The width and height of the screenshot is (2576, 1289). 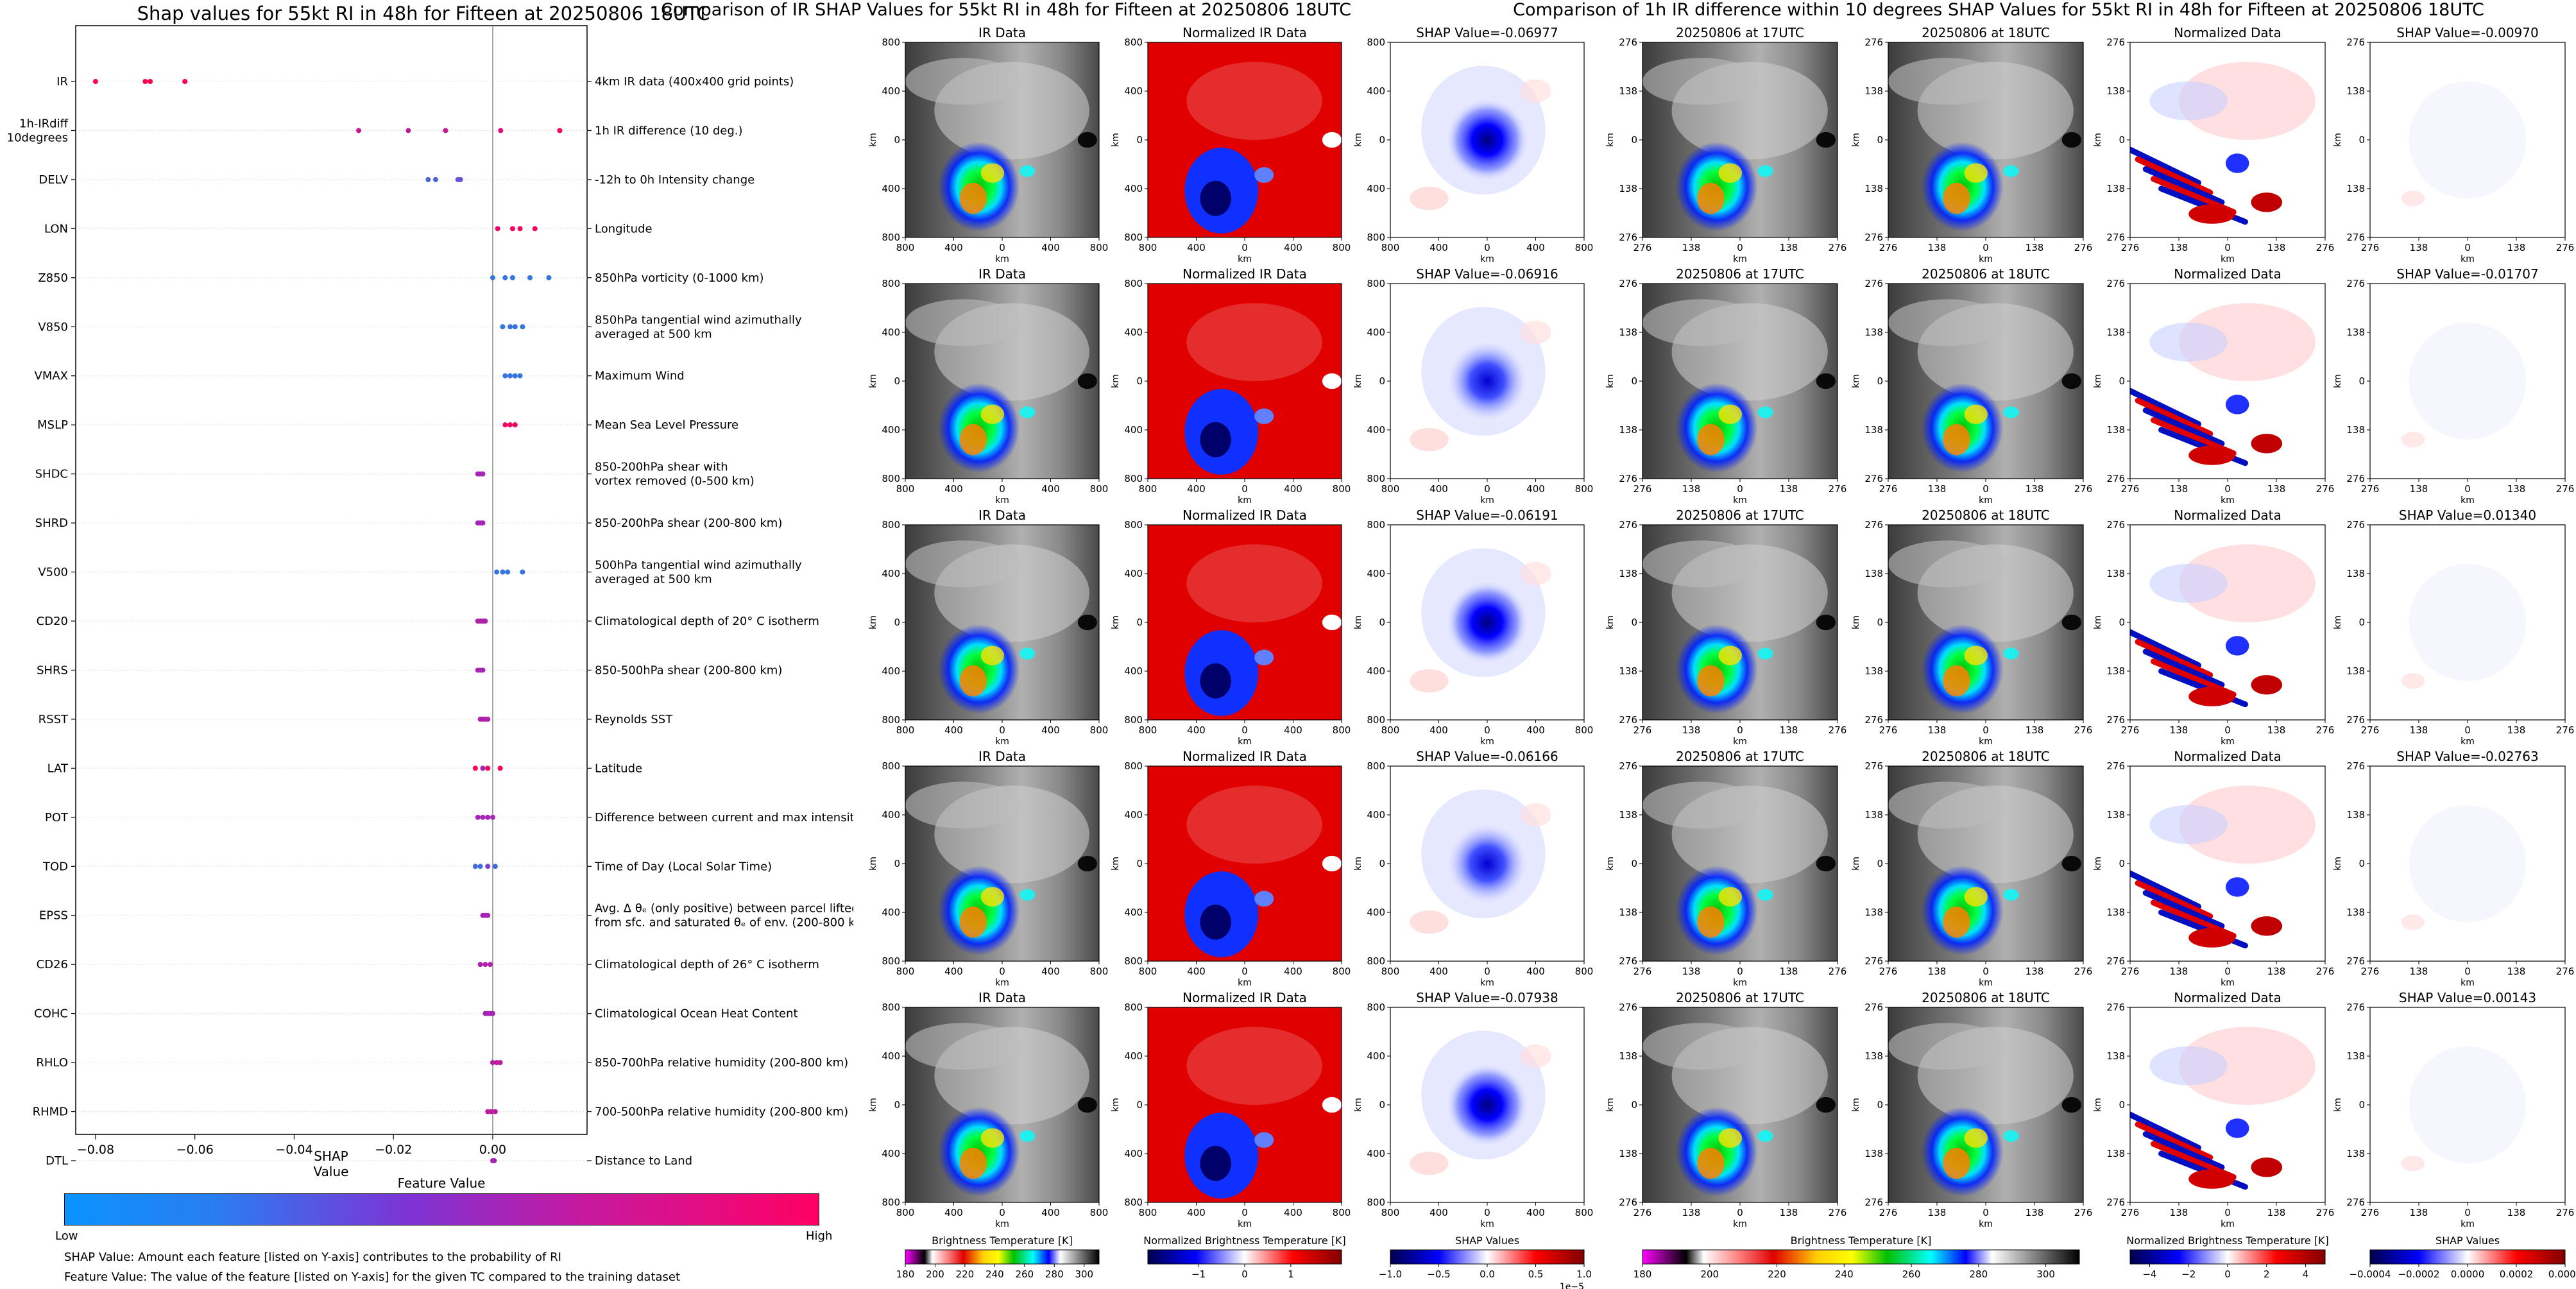 What do you see at coordinates (694, 82) in the screenshot?
I see `feature-description: 4km IR data (400x400 grid points)` at bounding box center [694, 82].